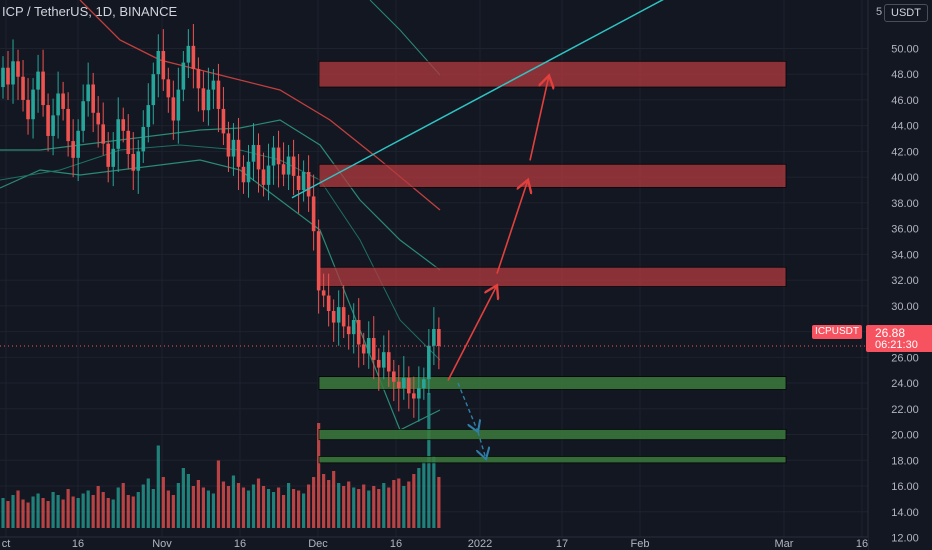 The height and width of the screenshot is (550, 932). Describe the element at coordinates (905, 255) in the screenshot. I see `y-tick-label: 34.00` at that location.